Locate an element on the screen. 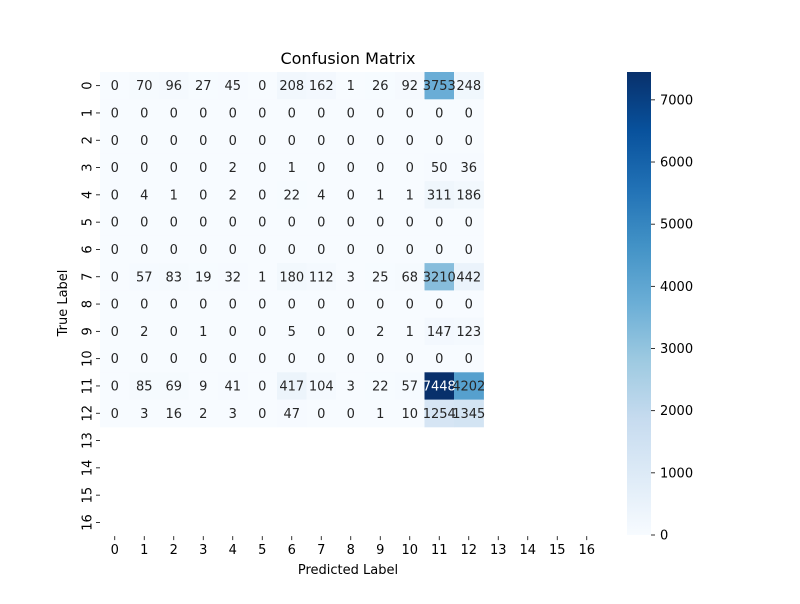 The height and width of the screenshot is (604, 800). cell-label-r4-c7: 4 is located at coordinates (321, 195).